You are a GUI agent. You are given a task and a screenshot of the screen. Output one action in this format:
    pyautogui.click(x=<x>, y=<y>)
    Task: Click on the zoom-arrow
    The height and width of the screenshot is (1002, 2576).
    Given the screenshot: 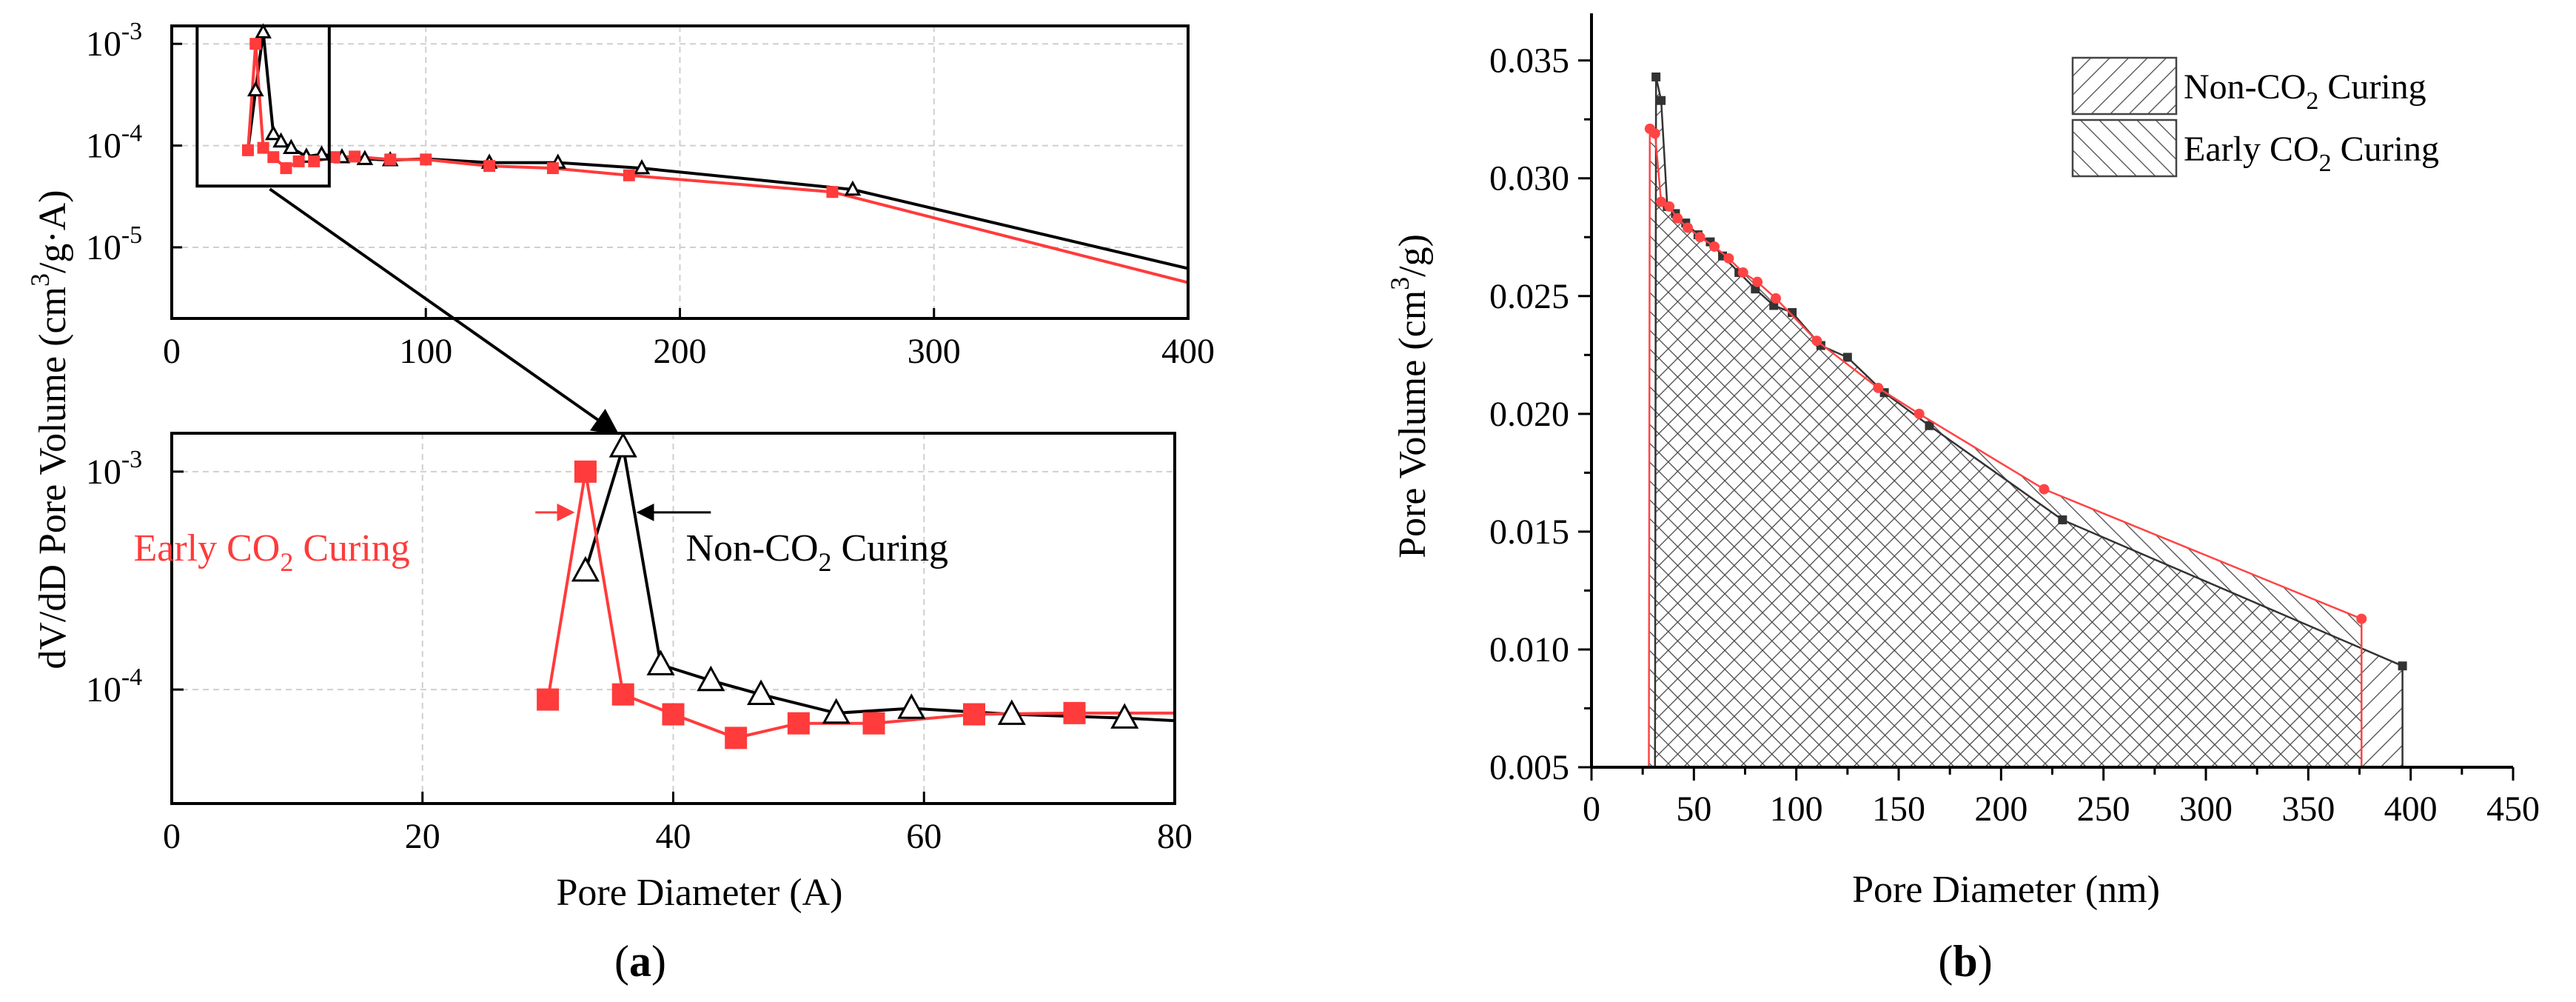 What is the action you would take?
    pyautogui.click(x=444, y=311)
    